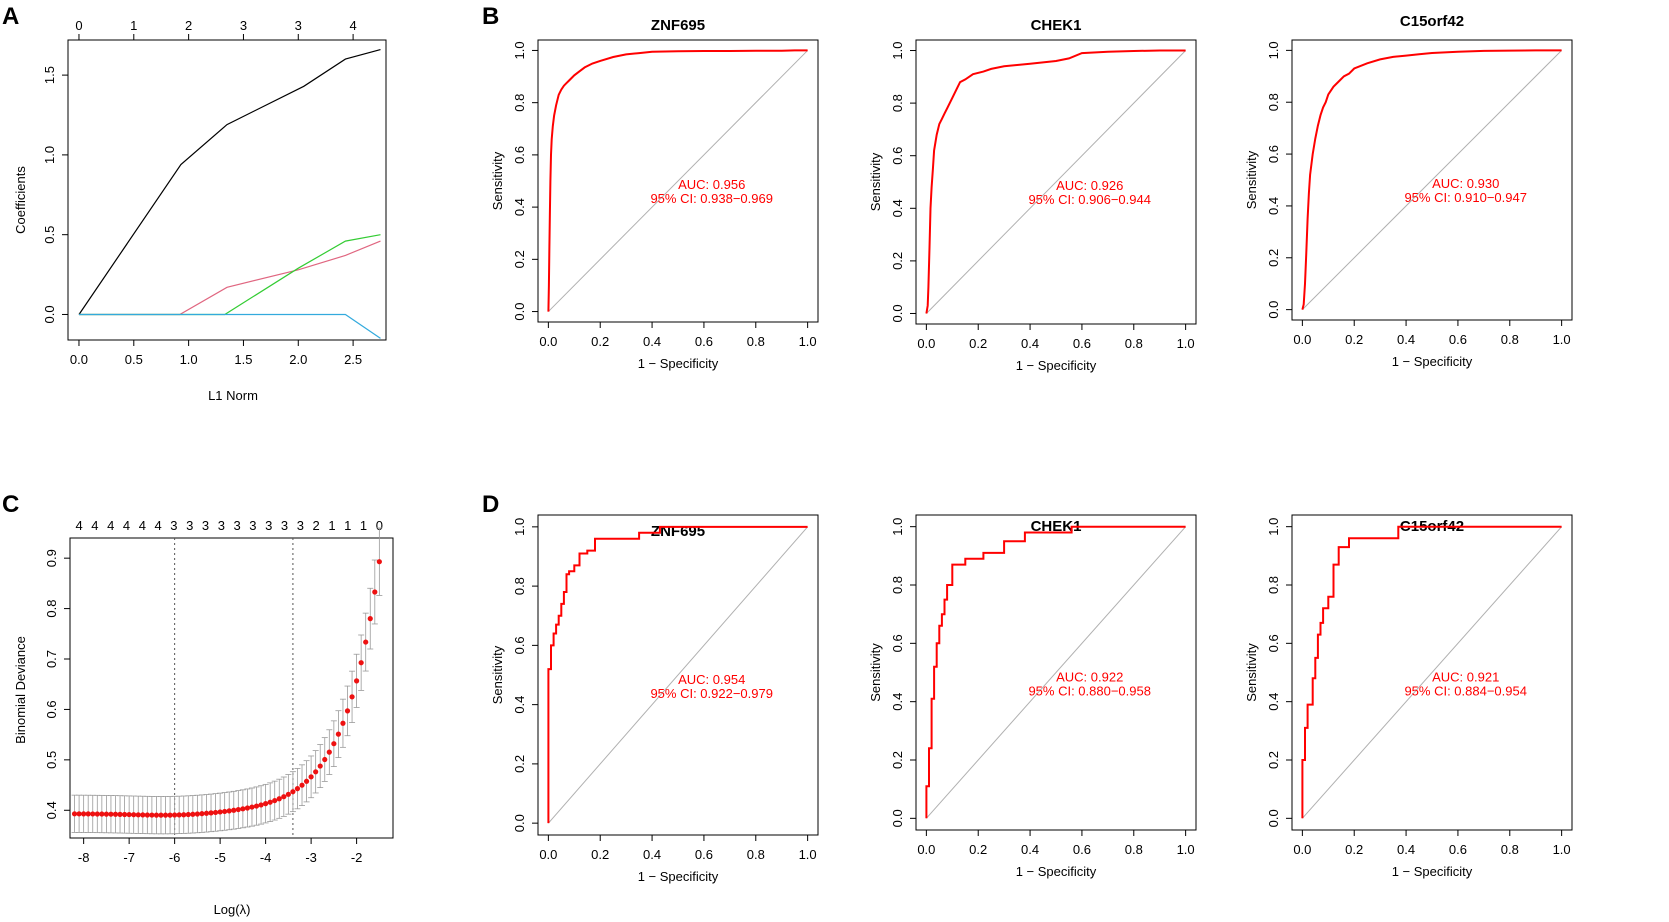 The width and height of the screenshot is (1669, 922). Describe the element at coordinates (1089, 676) in the screenshot. I see `roc-auc-label: AUC: 0.922` at that location.